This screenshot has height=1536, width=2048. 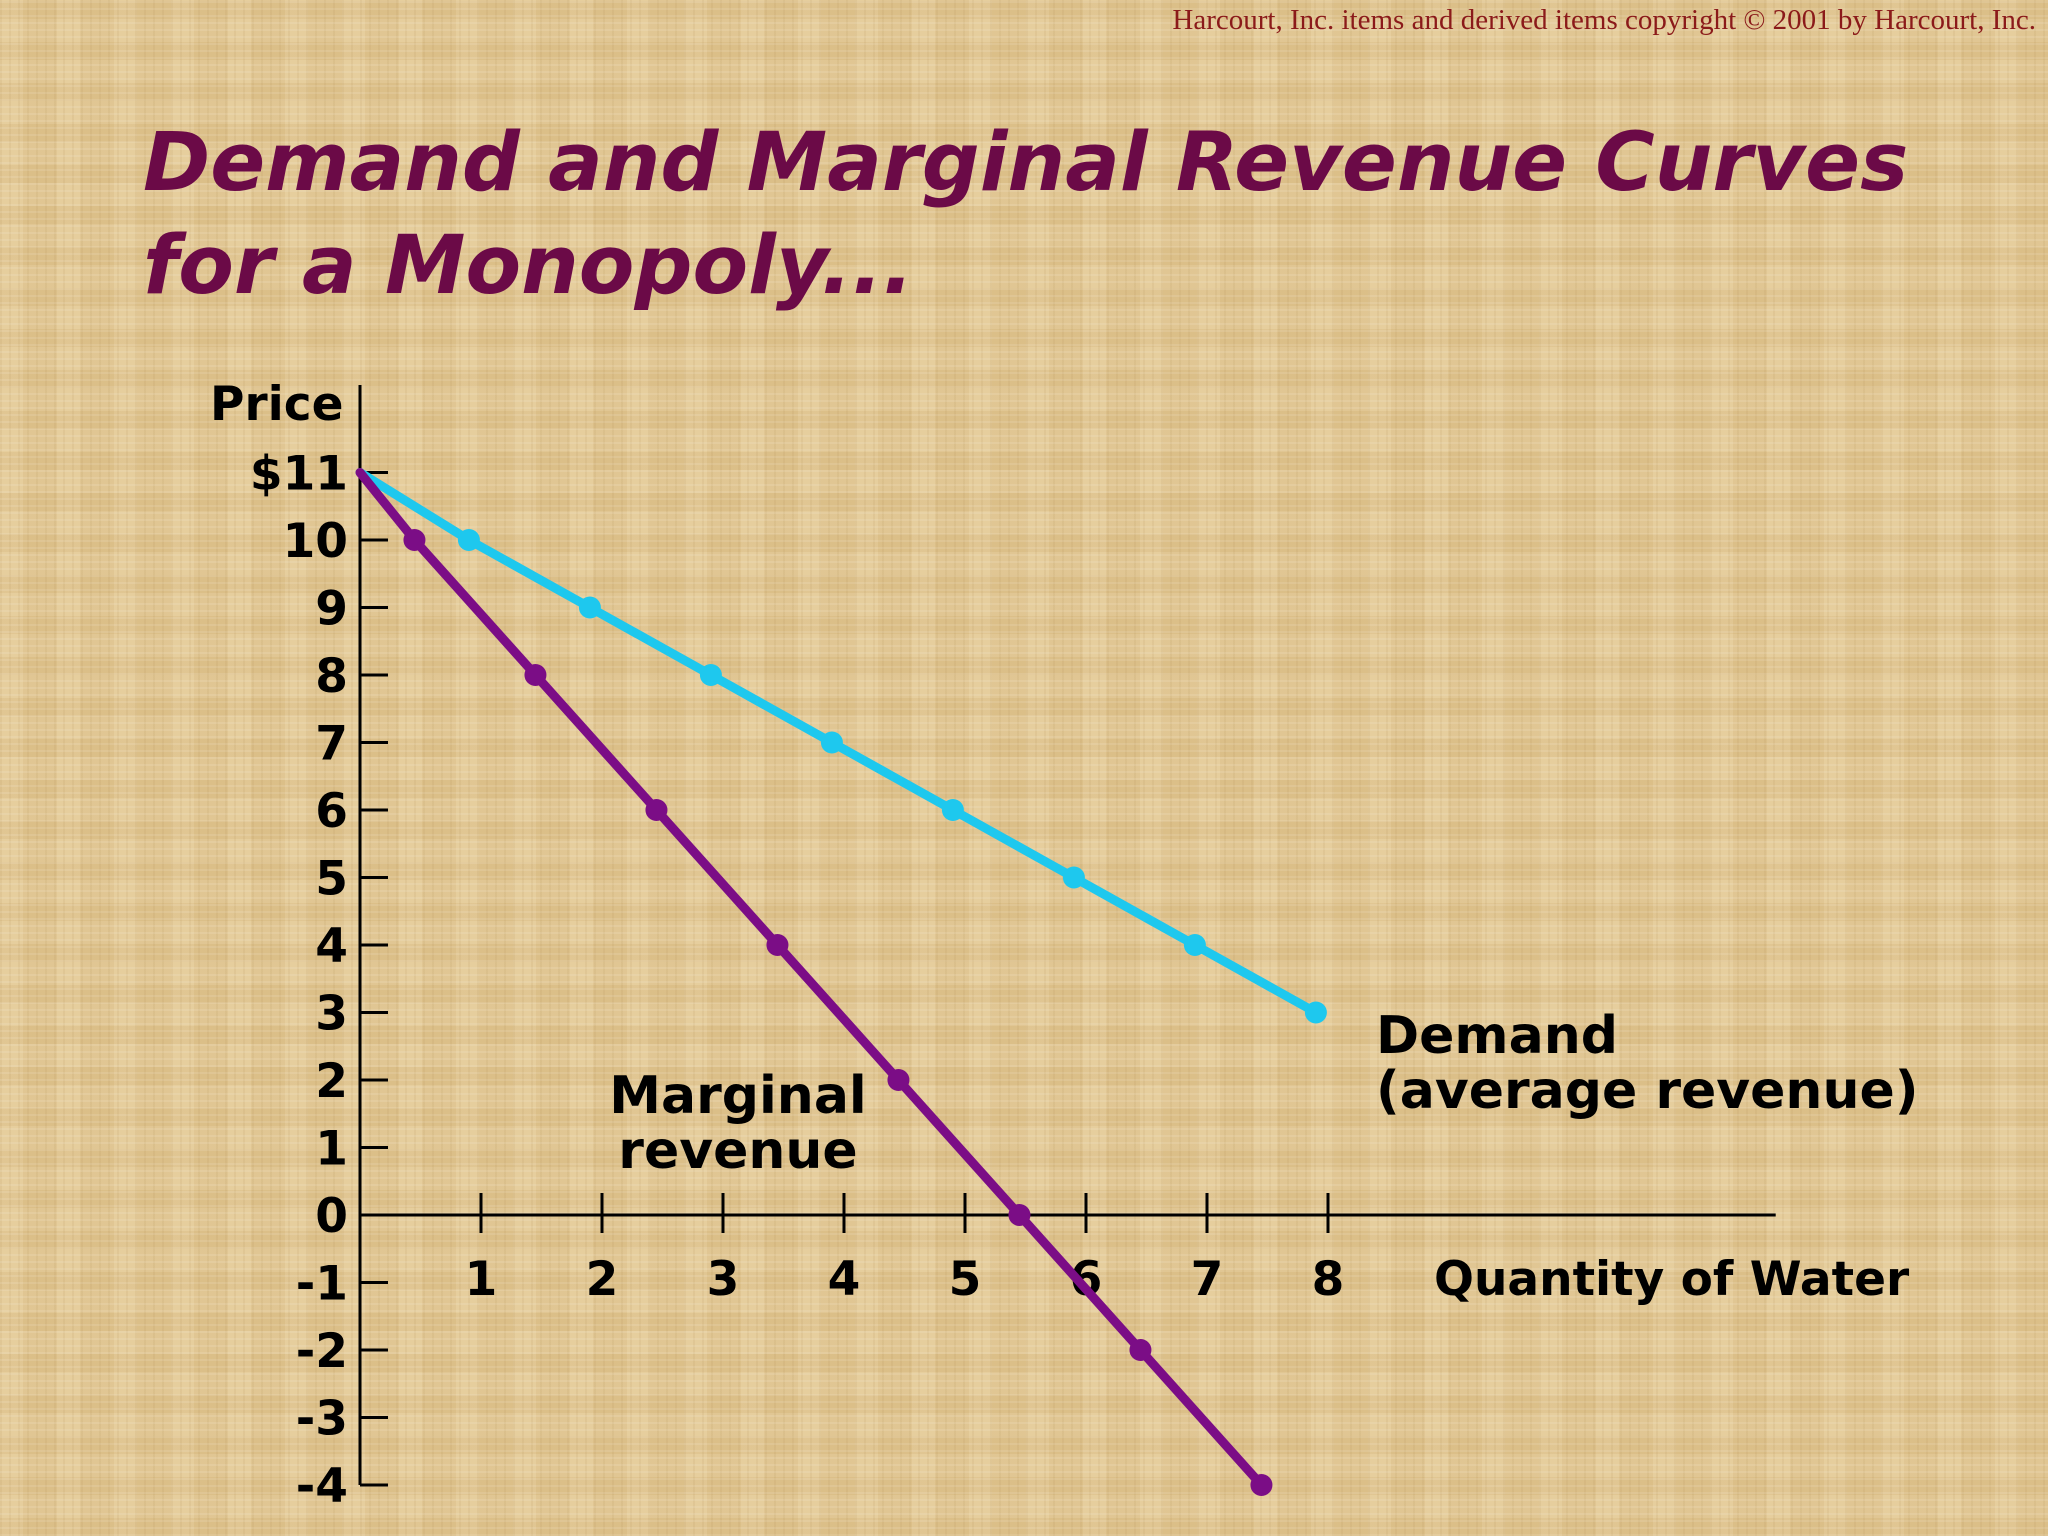 I want to click on y-tick-label: -2, so click(x=322, y=1351).